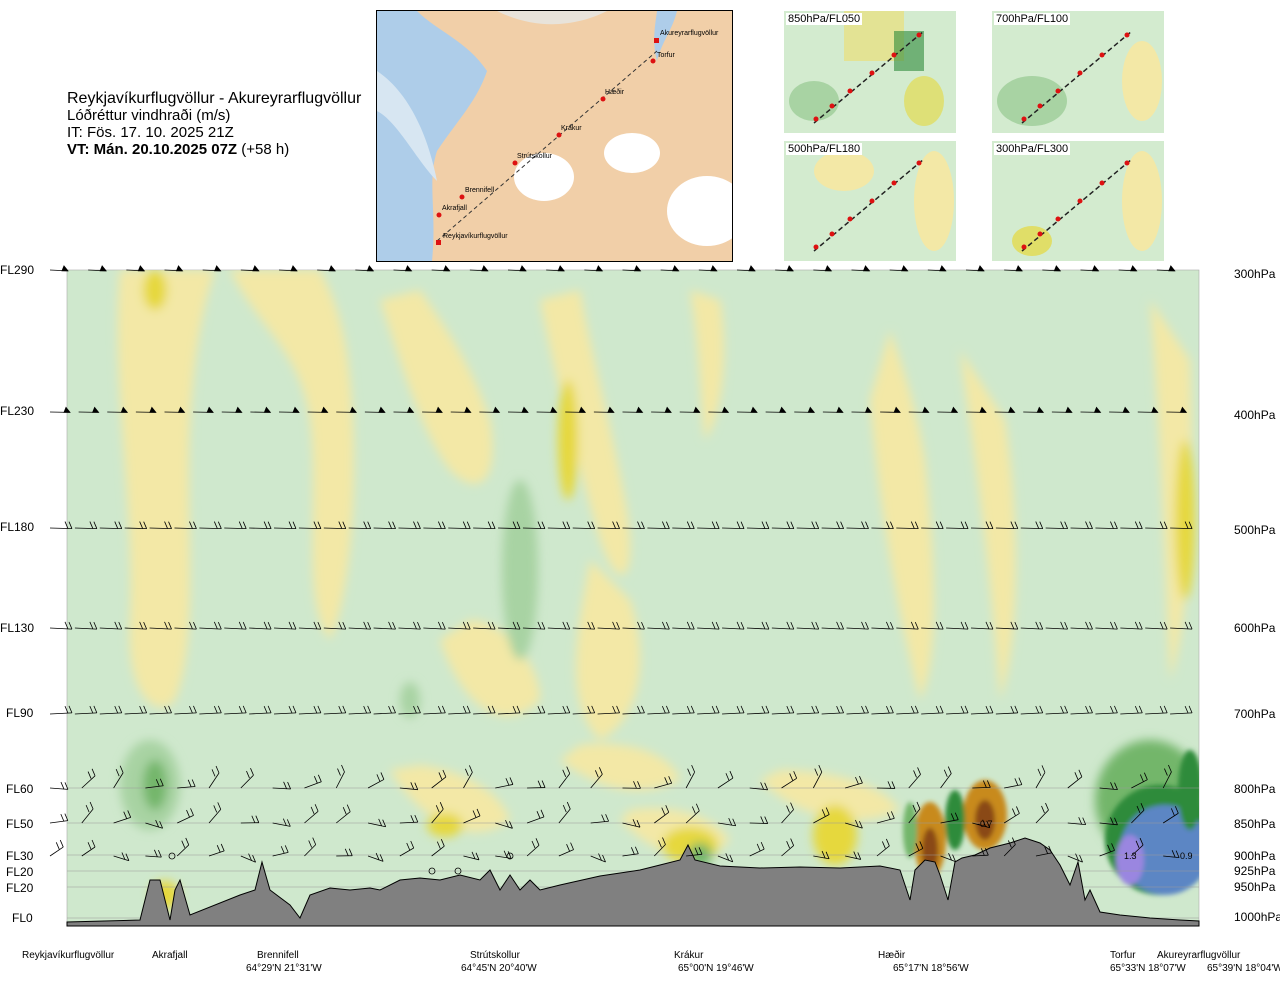 Image resolution: width=1280 pixels, height=981 pixels. What do you see at coordinates (20, 824) in the screenshot?
I see `fl-label: FL50` at bounding box center [20, 824].